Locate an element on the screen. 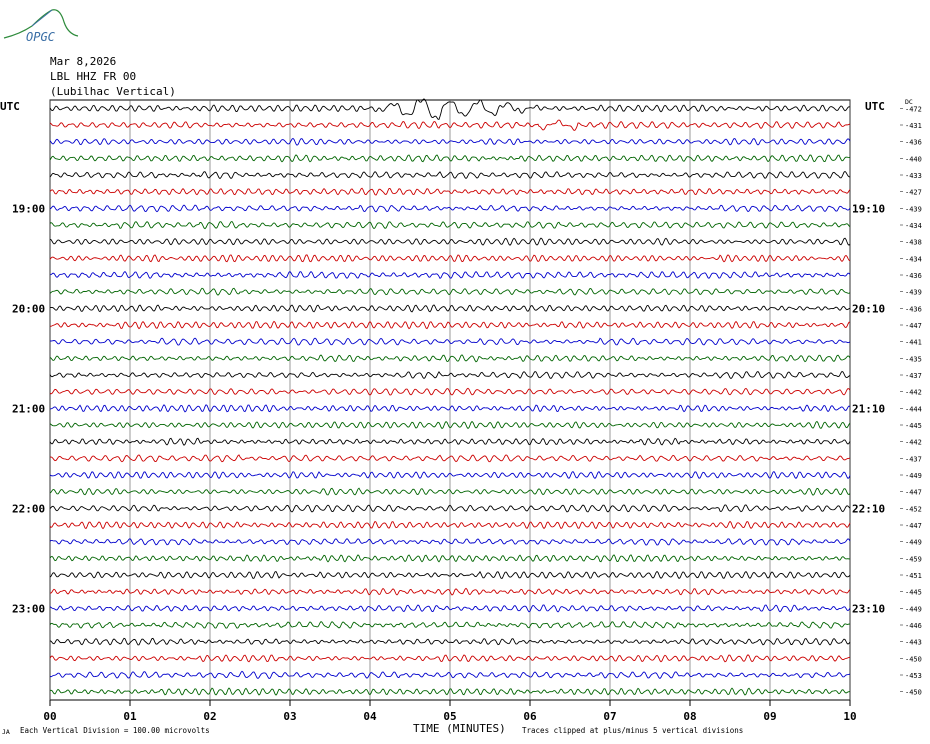  x-tick-label: 00 is located at coordinates (49, 716).